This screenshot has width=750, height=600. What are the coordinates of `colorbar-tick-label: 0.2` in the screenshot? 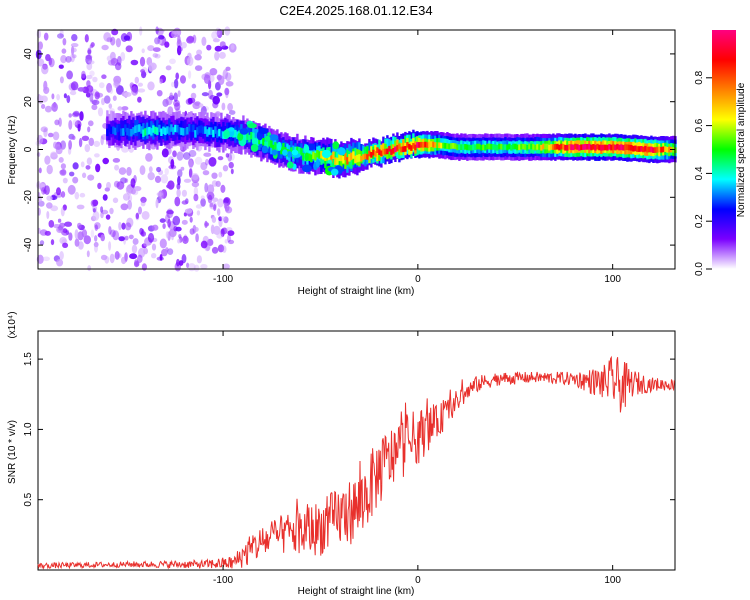 It's located at (699, 221).